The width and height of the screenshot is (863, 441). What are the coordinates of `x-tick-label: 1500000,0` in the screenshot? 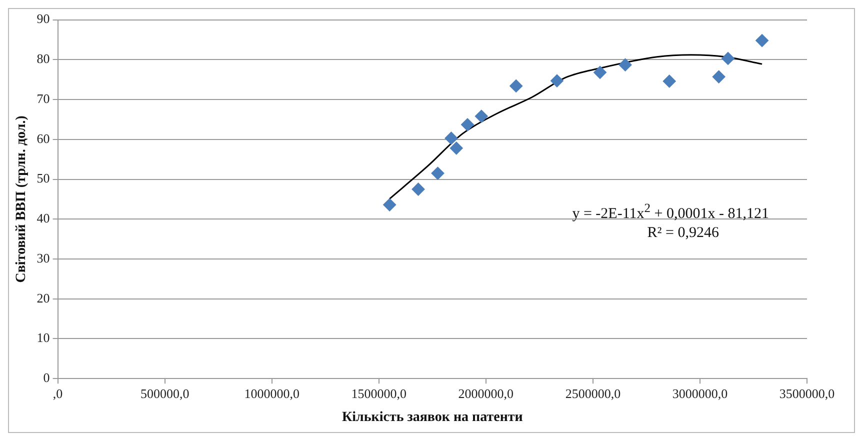 It's located at (379, 393).